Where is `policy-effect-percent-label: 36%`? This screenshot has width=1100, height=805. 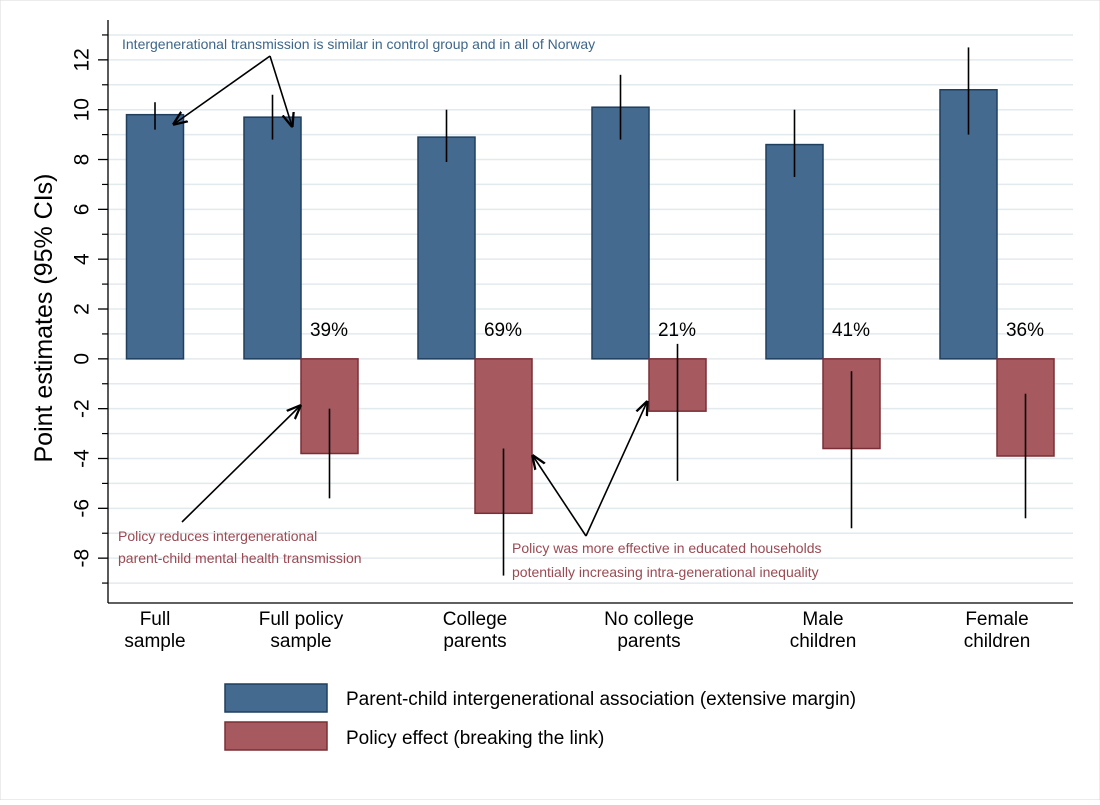 policy-effect-percent-label: 36% is located at coordinates (1025, 330).